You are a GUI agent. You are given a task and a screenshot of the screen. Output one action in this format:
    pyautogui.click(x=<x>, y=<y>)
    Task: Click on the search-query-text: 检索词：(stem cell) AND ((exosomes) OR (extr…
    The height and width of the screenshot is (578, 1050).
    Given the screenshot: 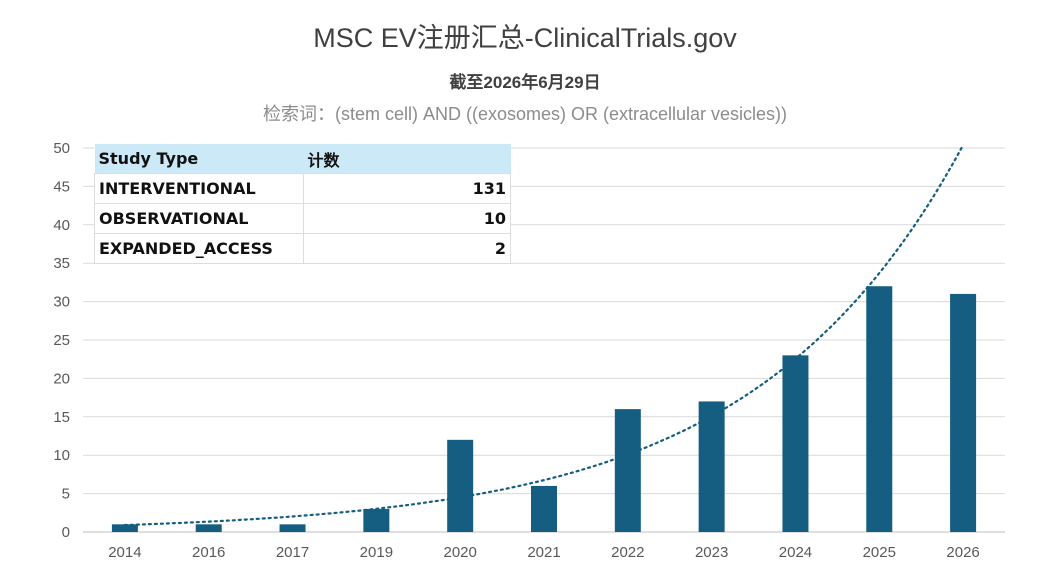 What is the action you would take?
    pyautogui.click(x=525, y=114)
    